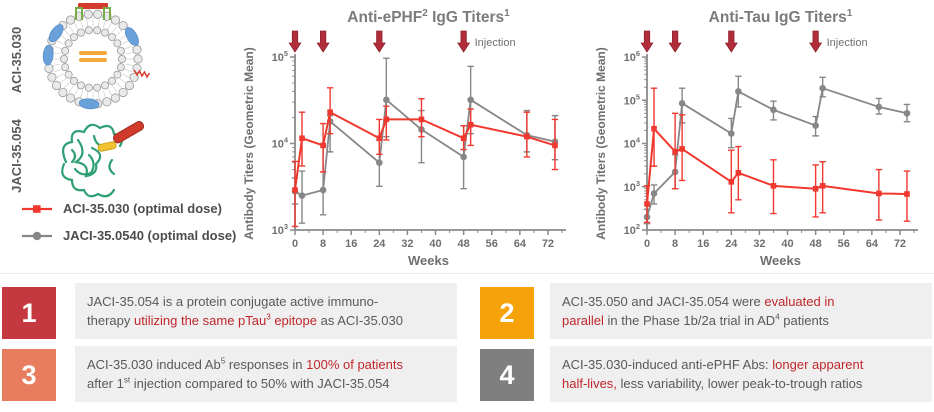 This screenshot has width=934, height=412. Describe the element at coordinates (16, 60) in the screenshot. I see `construct-label-aci-35-030: ACI-35.030` at that location.